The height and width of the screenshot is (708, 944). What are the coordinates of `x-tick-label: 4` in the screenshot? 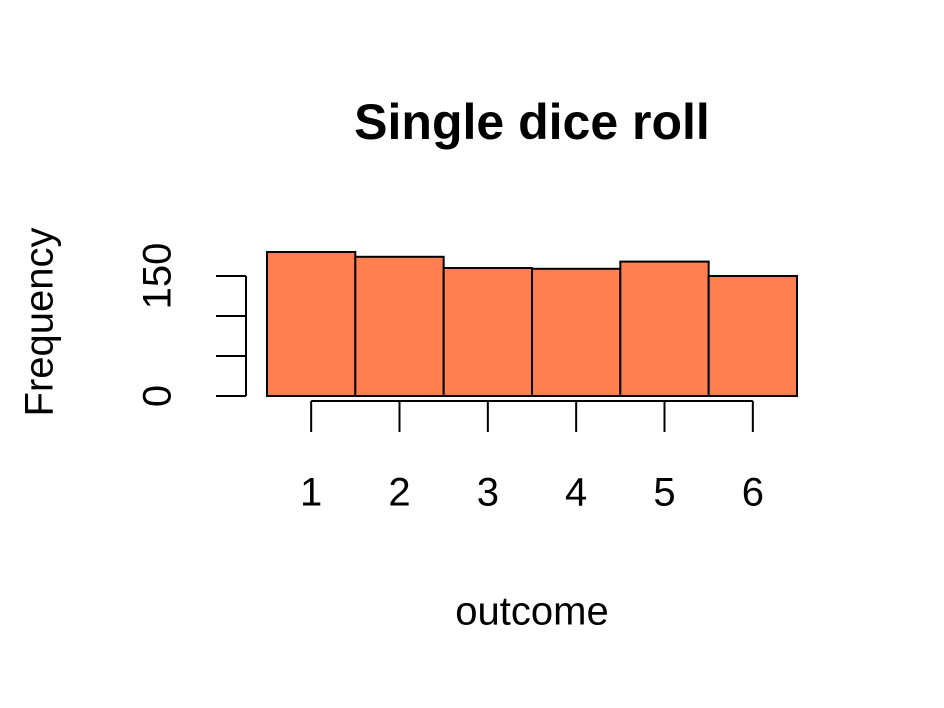 It's located at (576, 493).